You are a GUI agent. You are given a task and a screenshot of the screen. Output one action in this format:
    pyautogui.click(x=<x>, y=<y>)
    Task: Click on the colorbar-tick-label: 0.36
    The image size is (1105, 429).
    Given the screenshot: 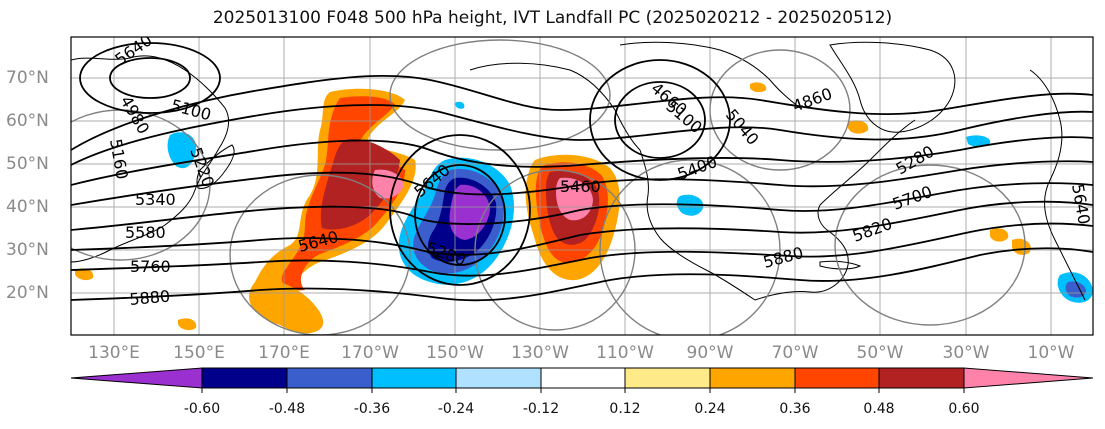 What is the action you would take?
    pyautogui.click(x=795, y=409)
    